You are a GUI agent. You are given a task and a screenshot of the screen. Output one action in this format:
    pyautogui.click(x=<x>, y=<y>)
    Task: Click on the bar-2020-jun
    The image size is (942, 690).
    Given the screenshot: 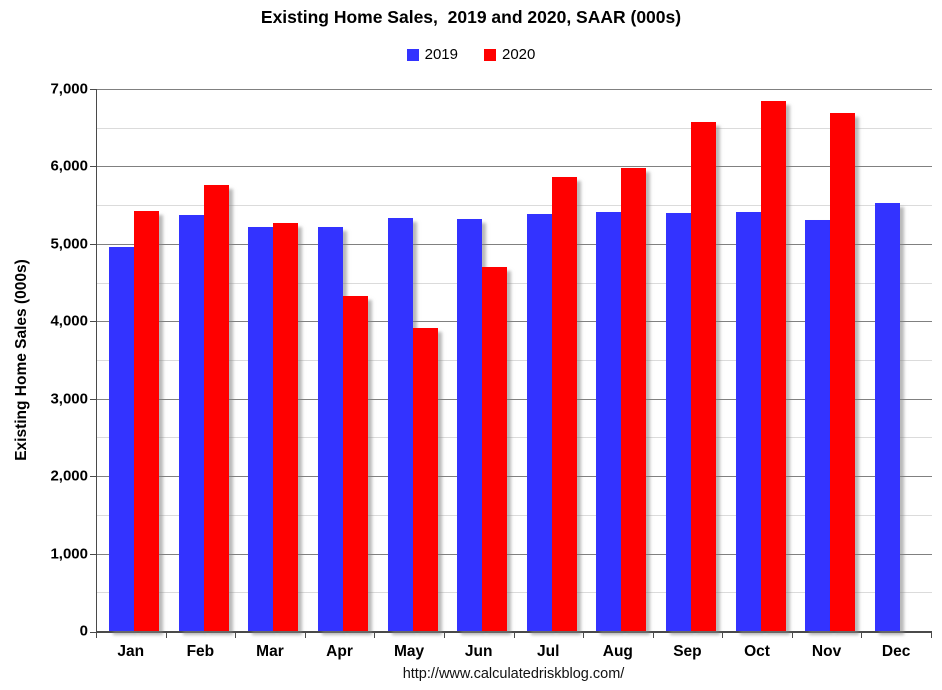 What is the action you would take?
    pyautogui.click(x=495, y=449)
    